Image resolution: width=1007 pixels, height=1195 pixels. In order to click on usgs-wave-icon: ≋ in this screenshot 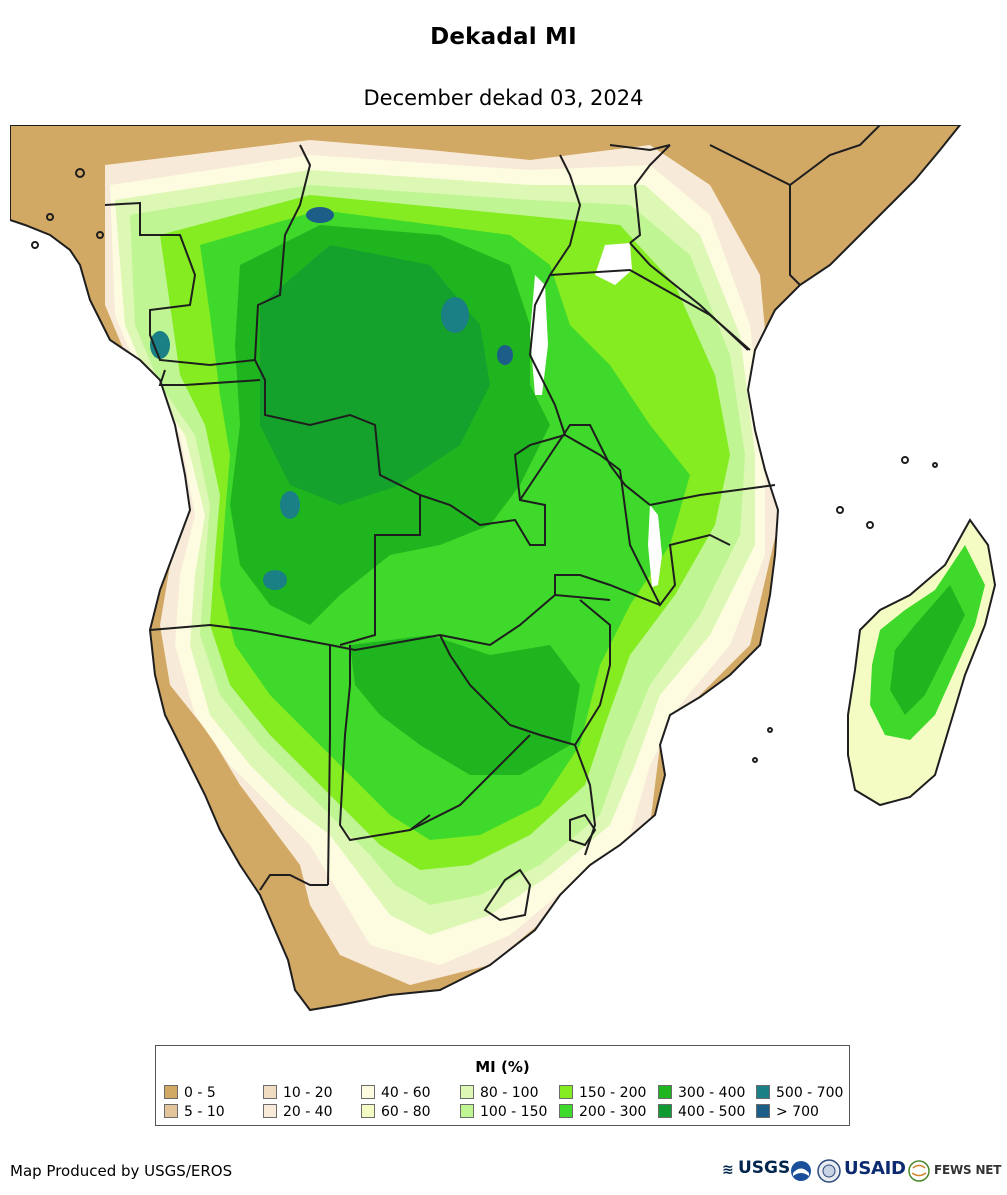, I will do `click(728, 1170)`.